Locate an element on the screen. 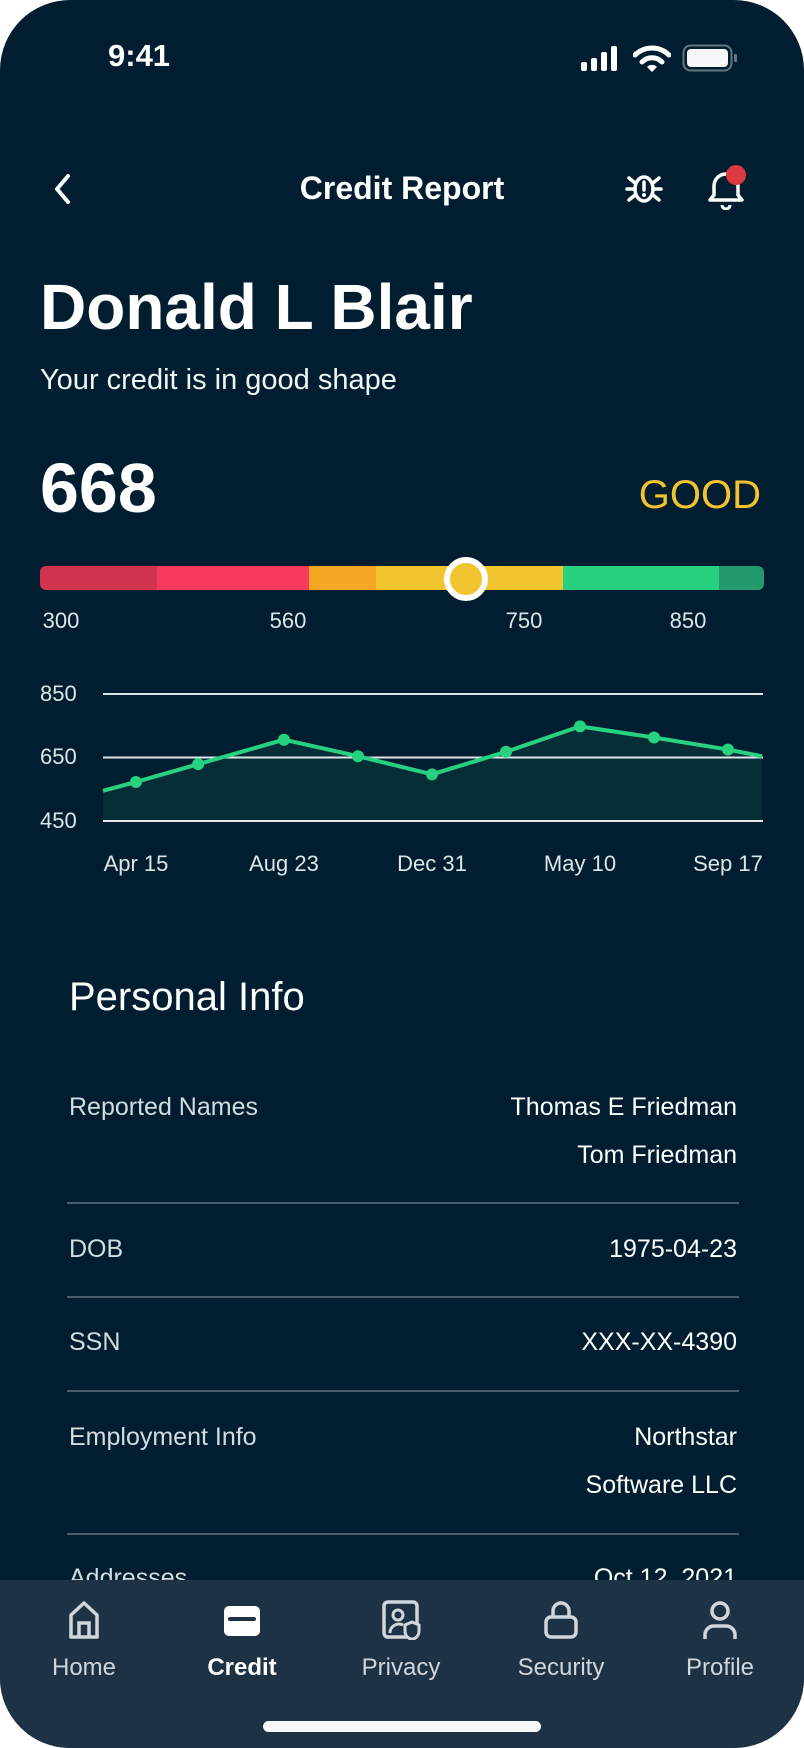 This screenshot has width=804, height=1748. tab-profile: Profile is located at coordinates (720, 1641).